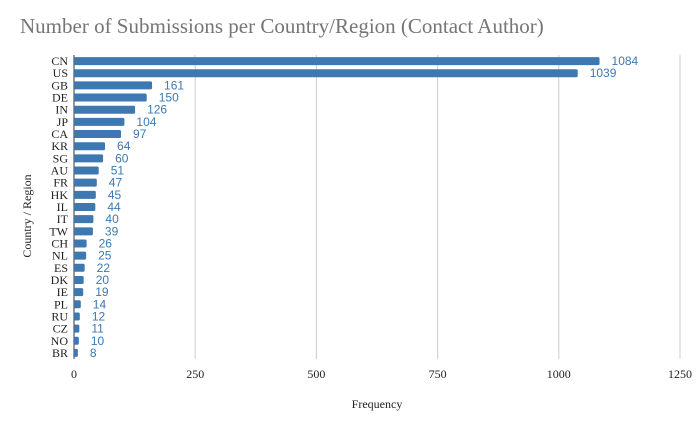 The image size is (700, 433). Describe the element at coordinates (122, 158) in the screenshot. I see `data-label: 60` at that location.